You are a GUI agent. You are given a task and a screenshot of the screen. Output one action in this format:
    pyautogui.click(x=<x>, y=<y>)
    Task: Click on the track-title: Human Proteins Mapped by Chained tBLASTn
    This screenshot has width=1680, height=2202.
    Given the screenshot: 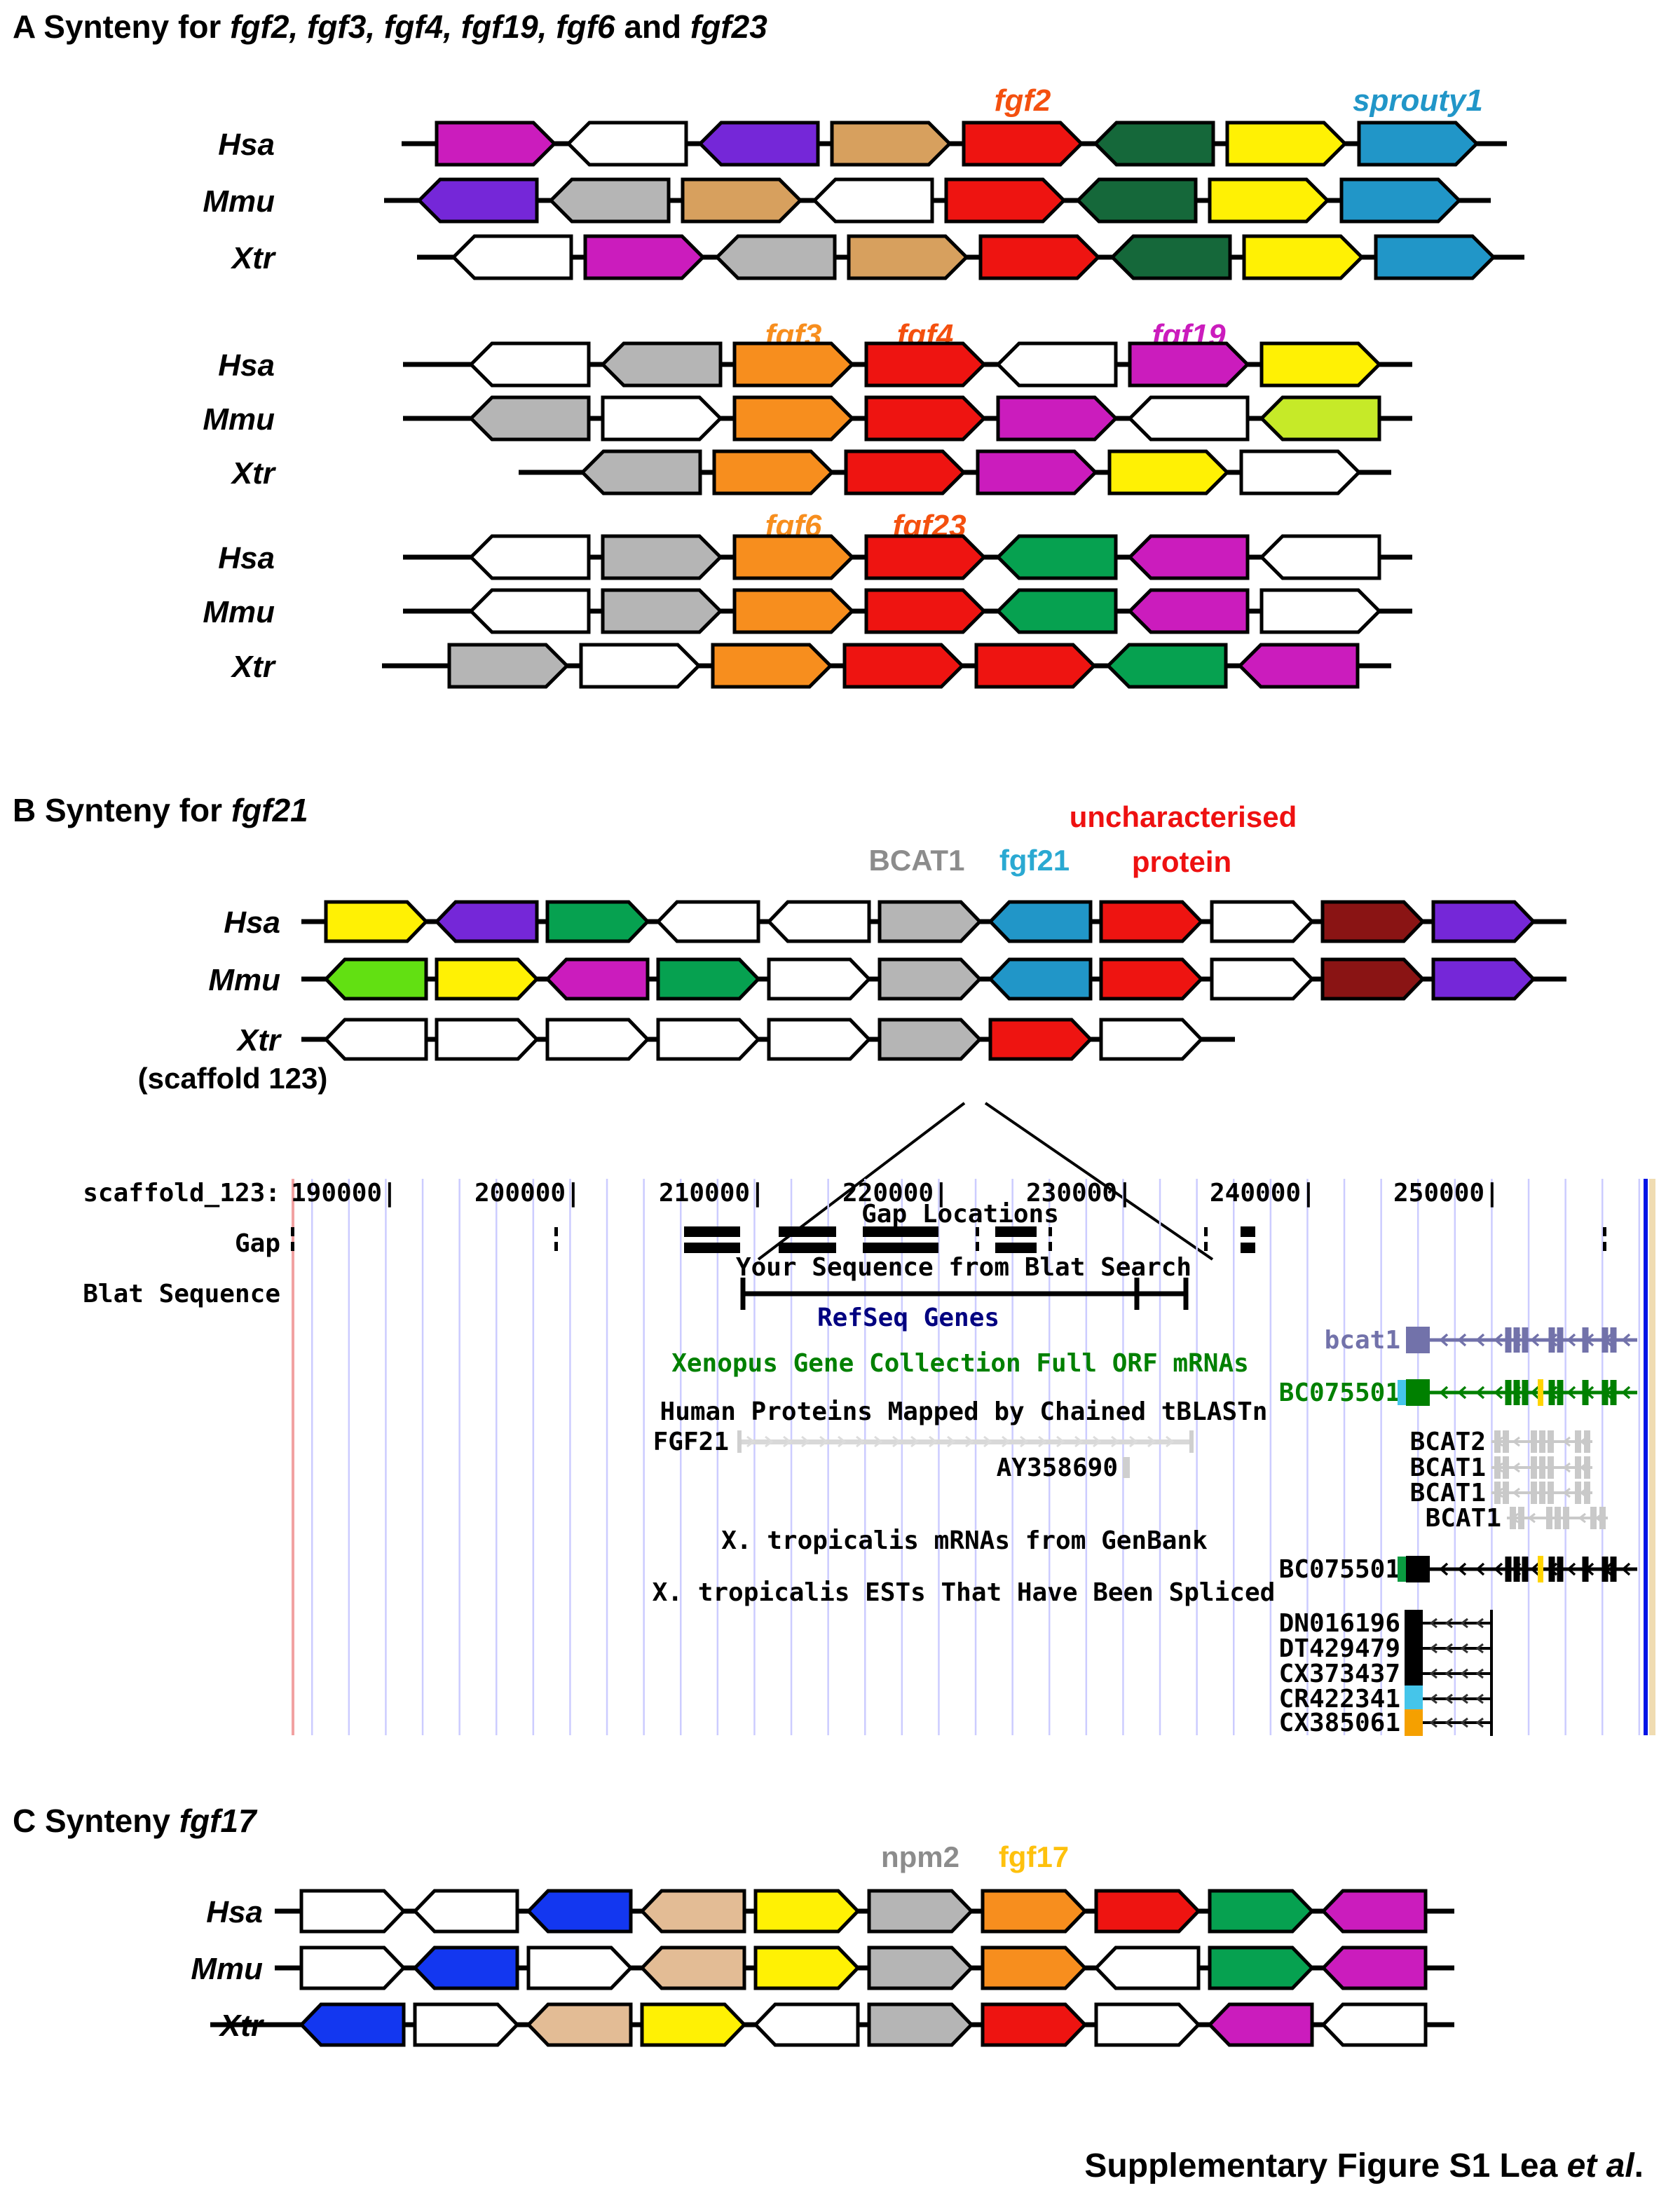 What is the action you would take?
    pyautogui.click(x=964, y=1411)
    